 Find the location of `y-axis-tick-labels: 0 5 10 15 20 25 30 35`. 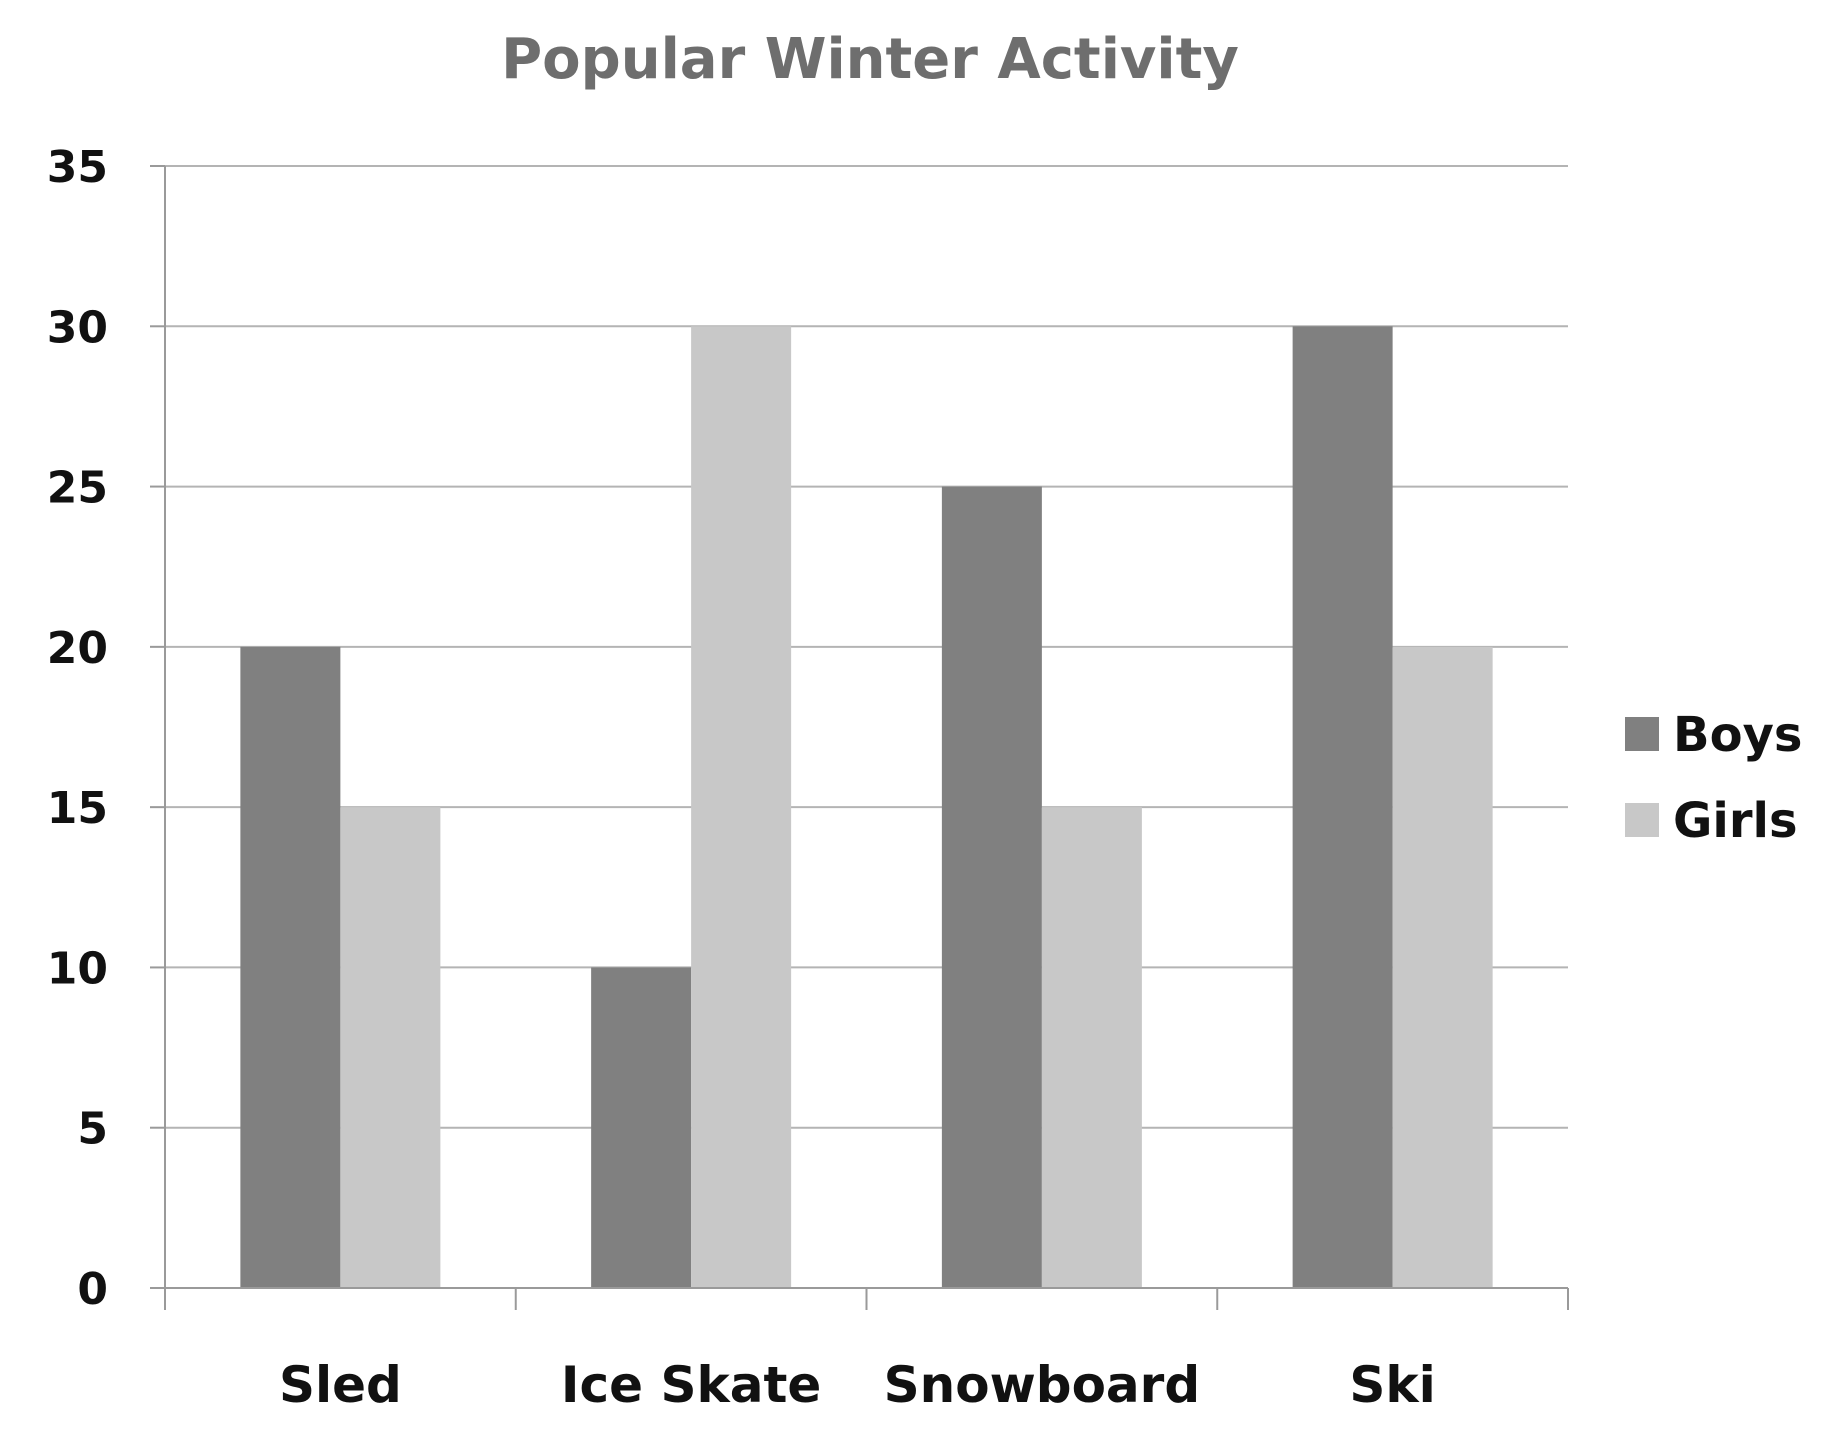

y-axis-tick-labels: 0 5 10 15 20 25 30 35 is located at coordinates (77, 728).